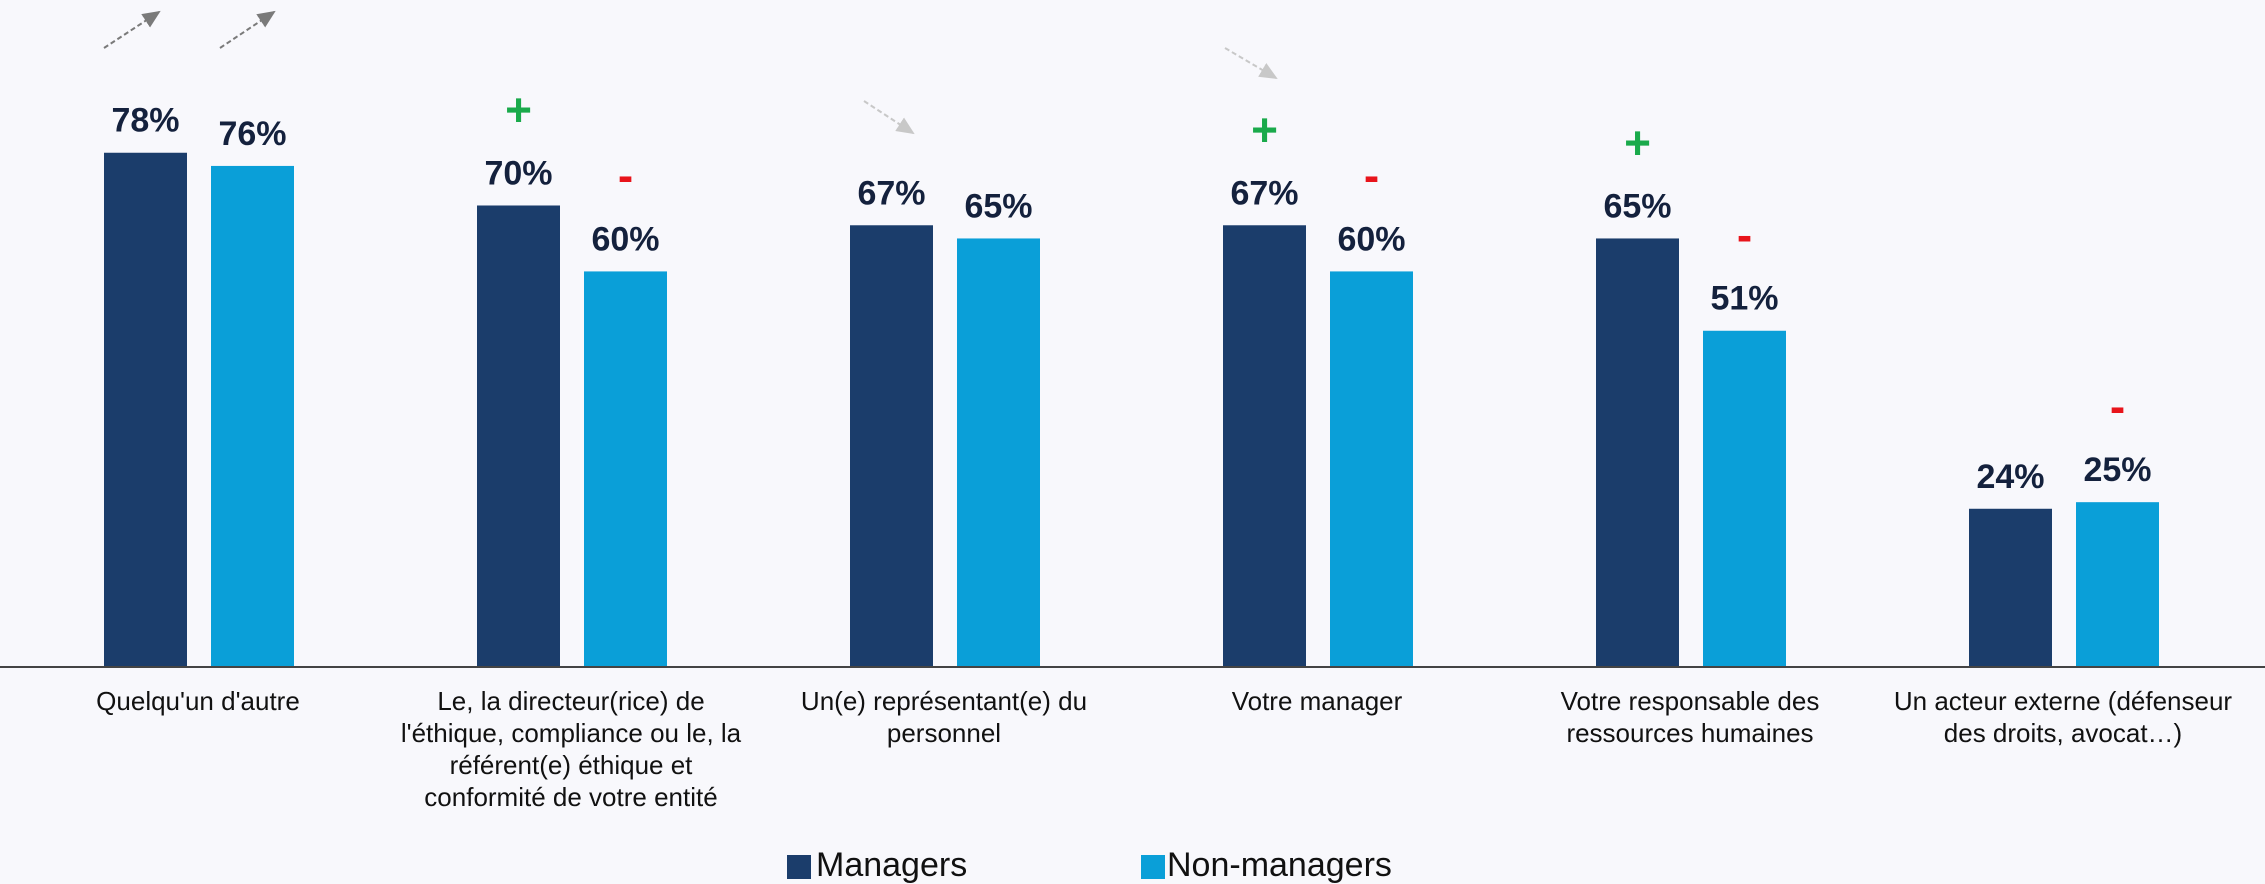 The width and height of the screenshot is (2265, 884). Describe the element at coordinates (2010, 477) in the screenshot. I see `value-label: 24%` at that location.